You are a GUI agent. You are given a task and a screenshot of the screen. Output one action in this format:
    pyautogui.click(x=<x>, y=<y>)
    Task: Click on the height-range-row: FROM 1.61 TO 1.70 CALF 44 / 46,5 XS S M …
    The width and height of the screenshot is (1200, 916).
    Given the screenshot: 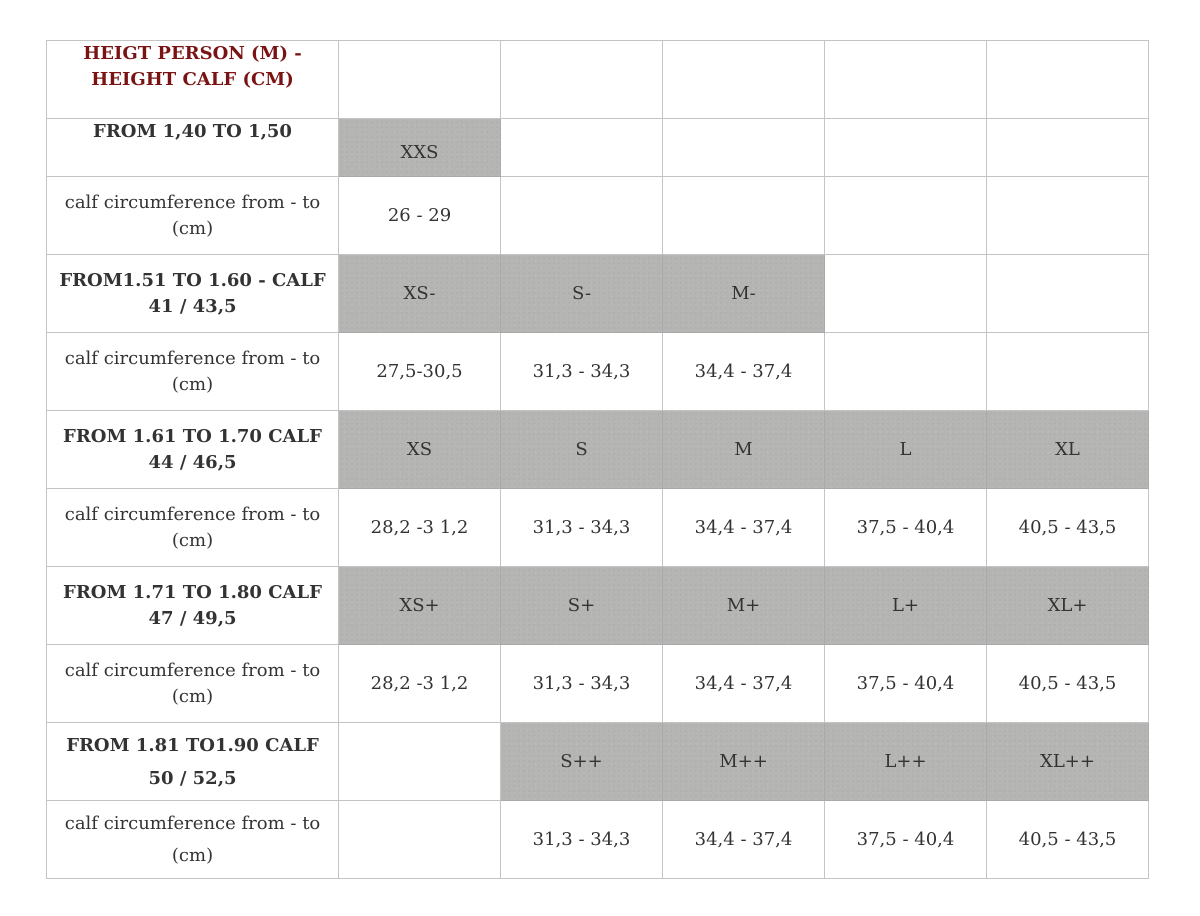 What is the action you would take?
    pyautogui.click(x=597, y=449)
    